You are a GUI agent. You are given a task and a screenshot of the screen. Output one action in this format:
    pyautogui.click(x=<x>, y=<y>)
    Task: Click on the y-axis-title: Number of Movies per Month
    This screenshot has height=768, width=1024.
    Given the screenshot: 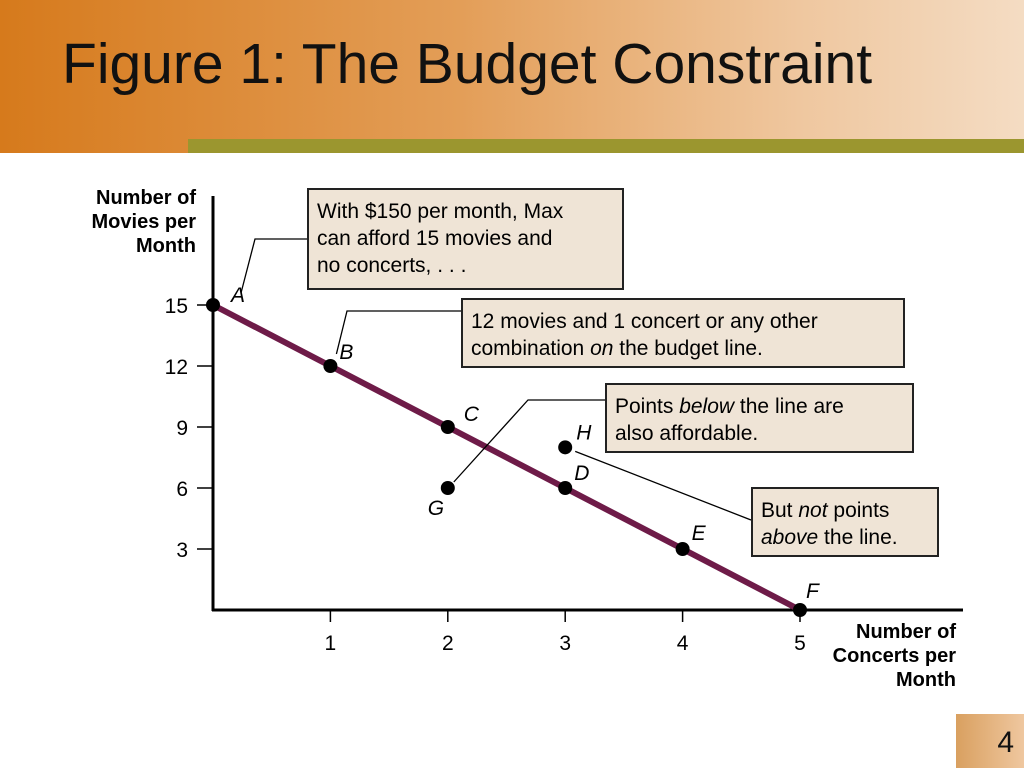 What is the action you would take?
    pyautogui.click(x=118, y=222)
    